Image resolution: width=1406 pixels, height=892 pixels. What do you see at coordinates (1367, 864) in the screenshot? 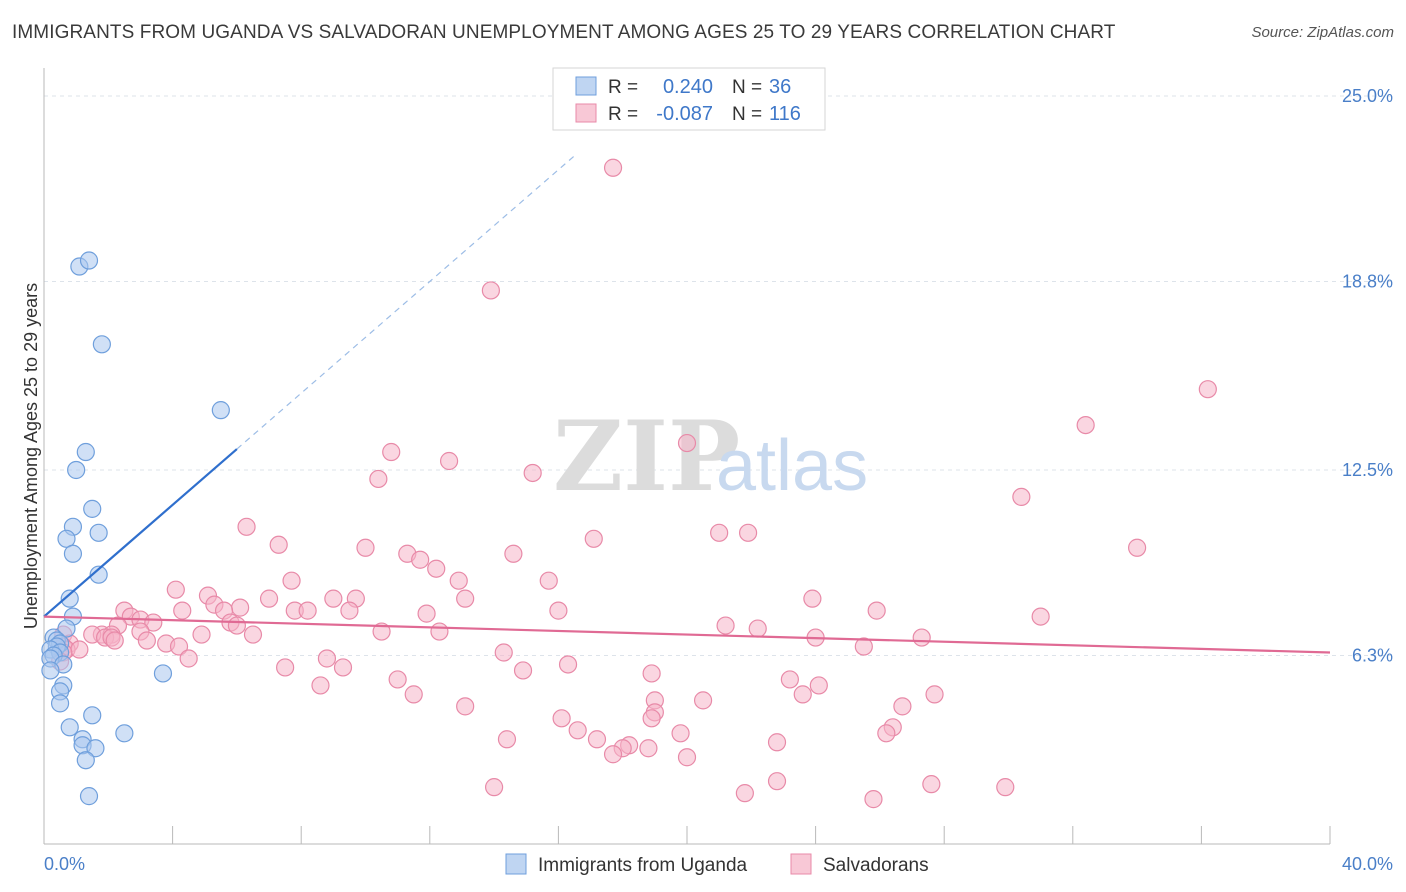
I see `x-tick-max: 40.0%` at bounding box center [1367, 864].